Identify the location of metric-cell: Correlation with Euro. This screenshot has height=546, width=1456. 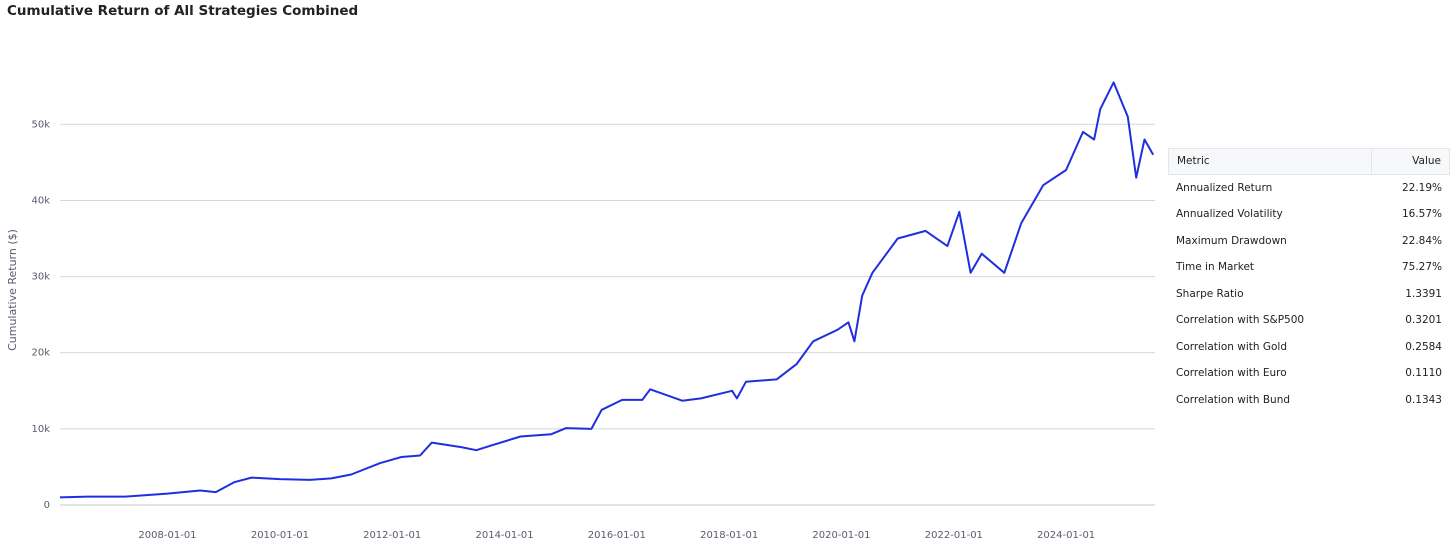
(1231, 373).